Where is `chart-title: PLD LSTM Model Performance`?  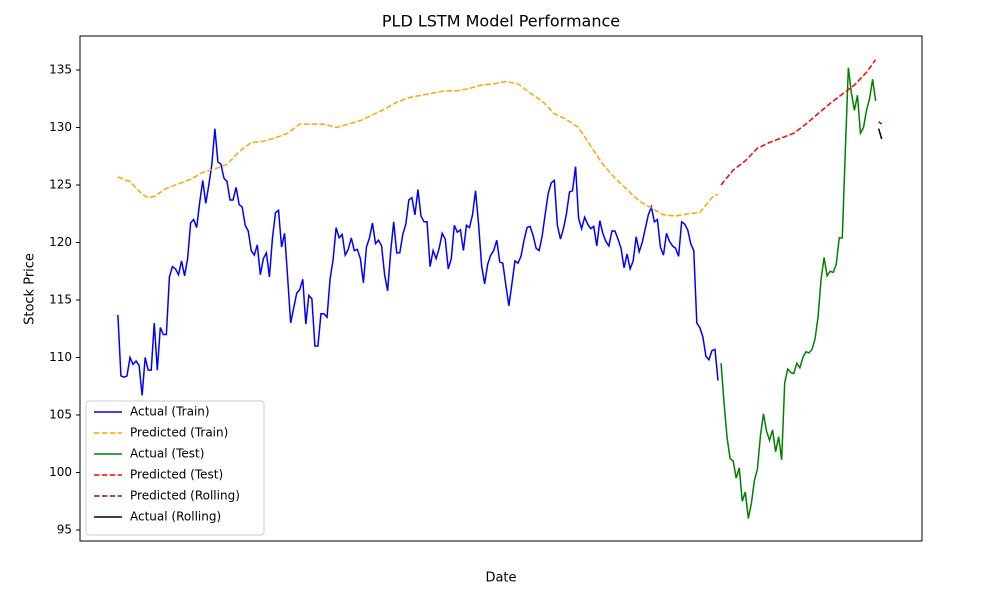 chart-title: PLD LSTM Model Performance is located at coordinates (501, 21).